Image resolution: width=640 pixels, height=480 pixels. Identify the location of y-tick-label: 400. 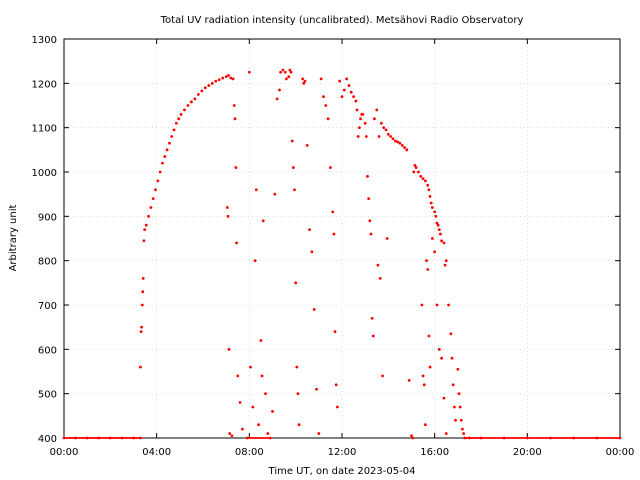
(47, 439).